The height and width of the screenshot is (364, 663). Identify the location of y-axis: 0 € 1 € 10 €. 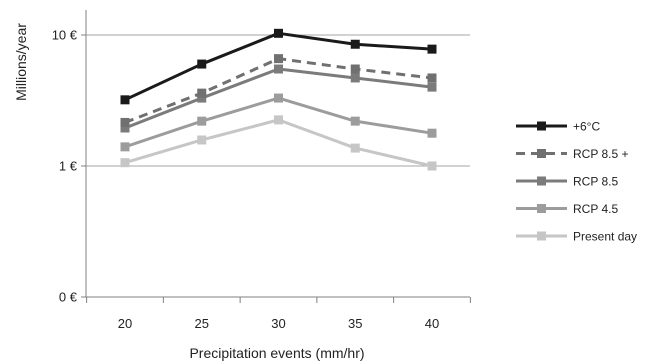
(69, 157).